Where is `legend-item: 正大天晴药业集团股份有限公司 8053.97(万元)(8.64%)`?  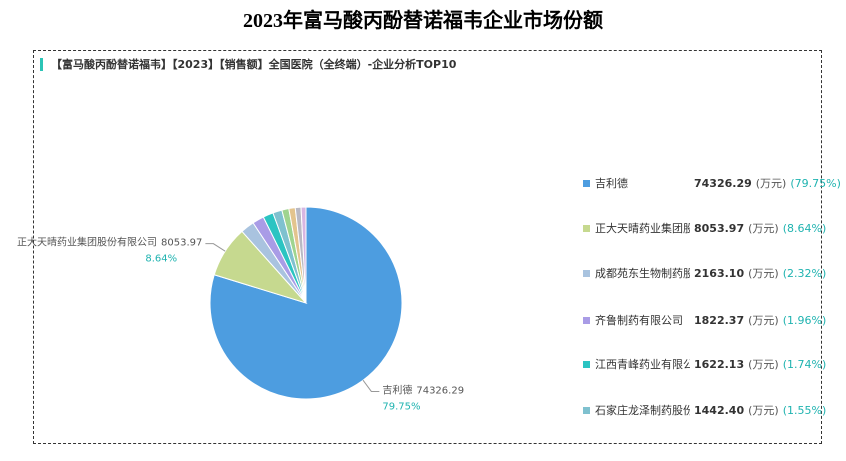
legend-item: 正大天晴药业集团股份有限公司 8053.97(万元)(8.64%) is located at coordinates (704, 228).